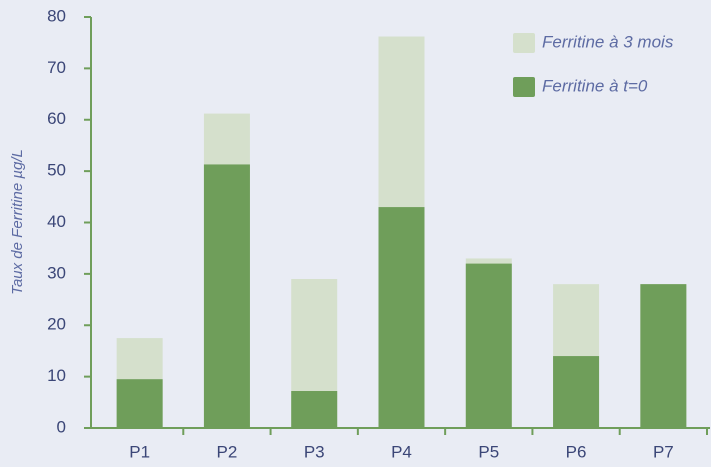 Image resolution: width=711 pixels, height=467 pixels. I want to click on legend-label: Ferritine à 3 mois, so click(608, 41).